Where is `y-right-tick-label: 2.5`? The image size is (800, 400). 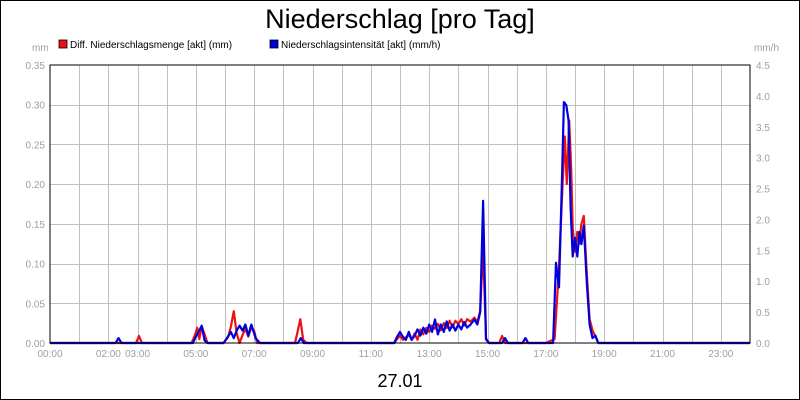
y-right-tick-label: 2.5 is located at coordinates (763, 190).